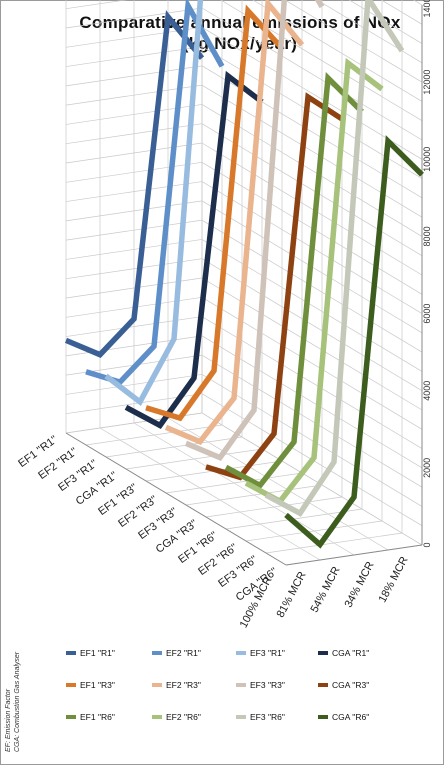  I want to click on legend-label: CGA "R6", so click(351, 717).